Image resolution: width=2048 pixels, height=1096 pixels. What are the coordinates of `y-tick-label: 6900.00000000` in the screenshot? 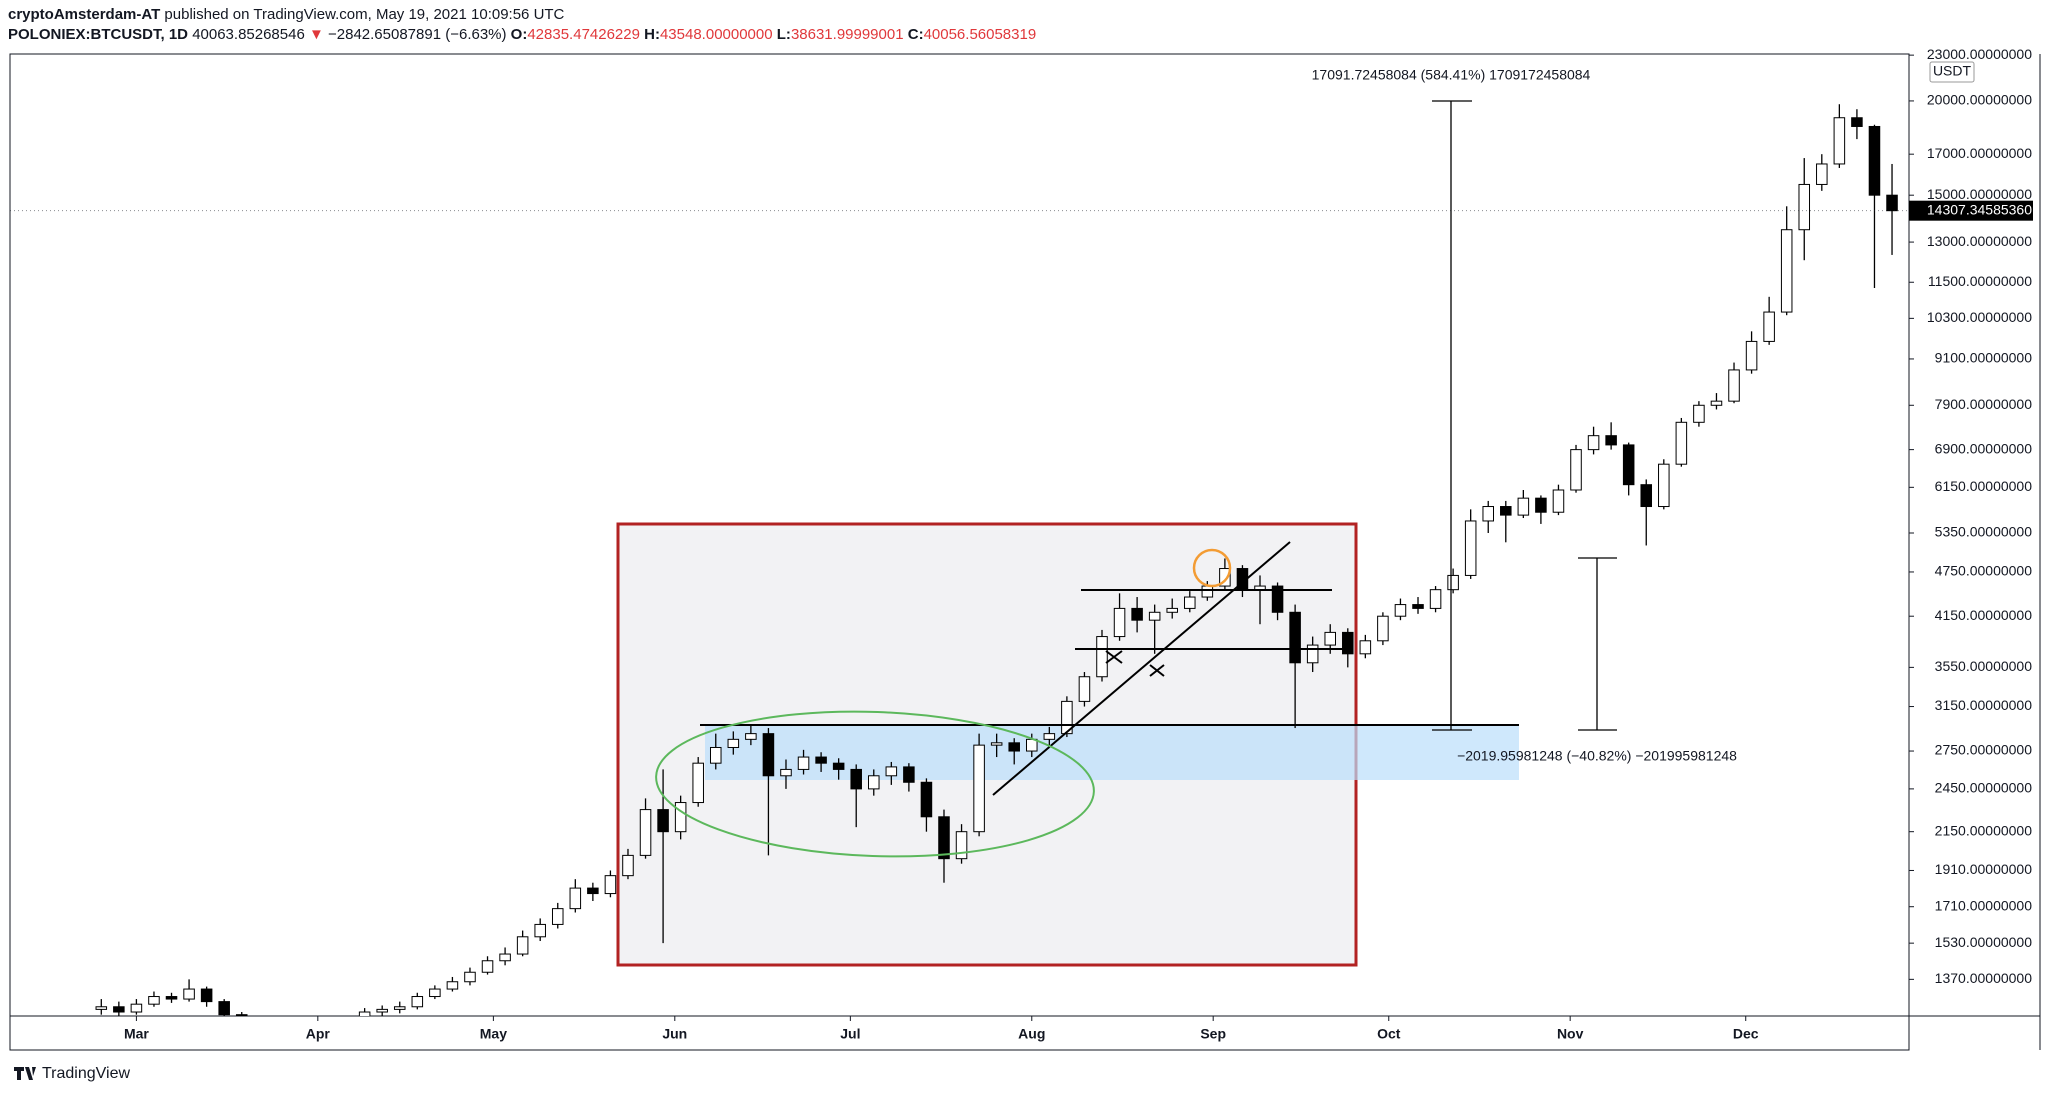 It's located at (1984, 448).